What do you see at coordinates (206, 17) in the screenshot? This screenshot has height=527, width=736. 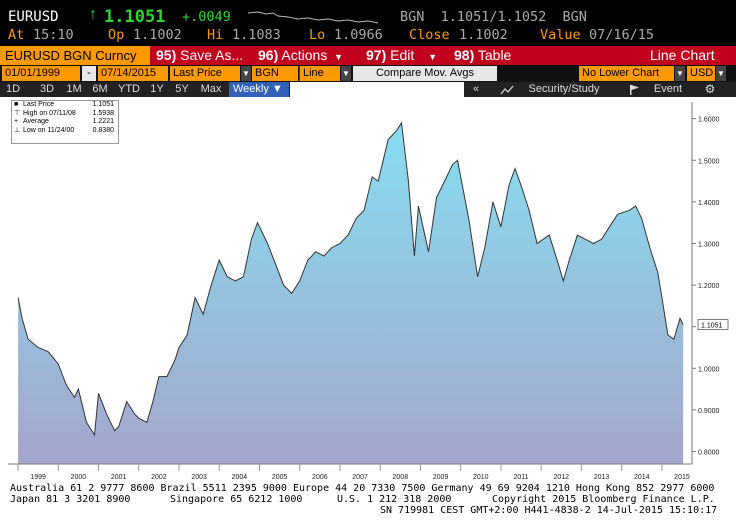 I see `net-change: +.0049` at bounding box center [206, 17].